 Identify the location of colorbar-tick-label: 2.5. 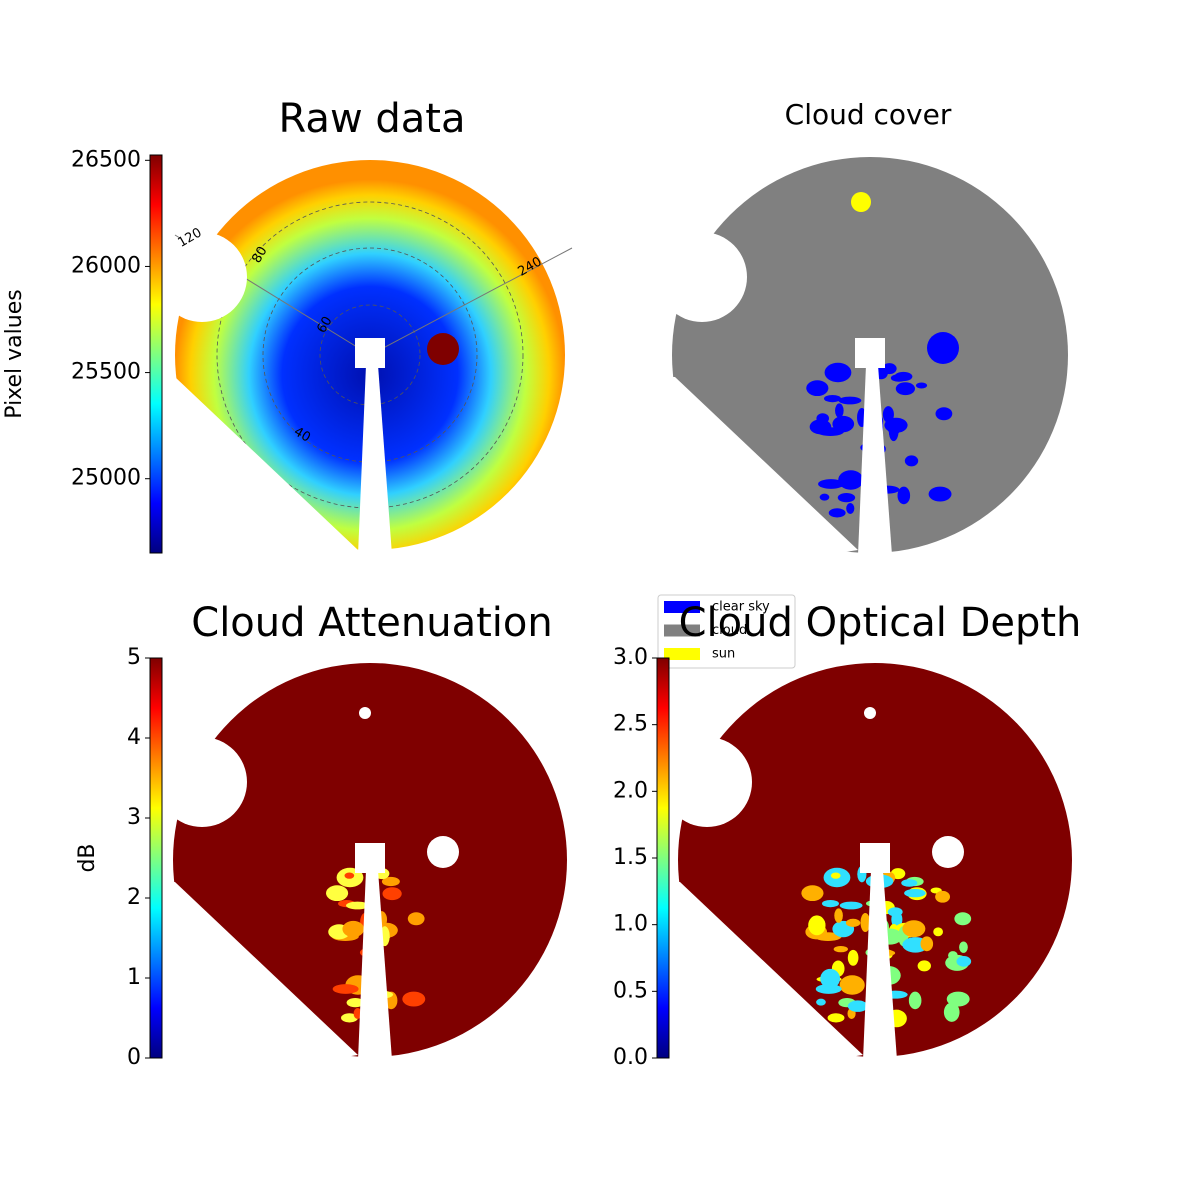
(630, 724).